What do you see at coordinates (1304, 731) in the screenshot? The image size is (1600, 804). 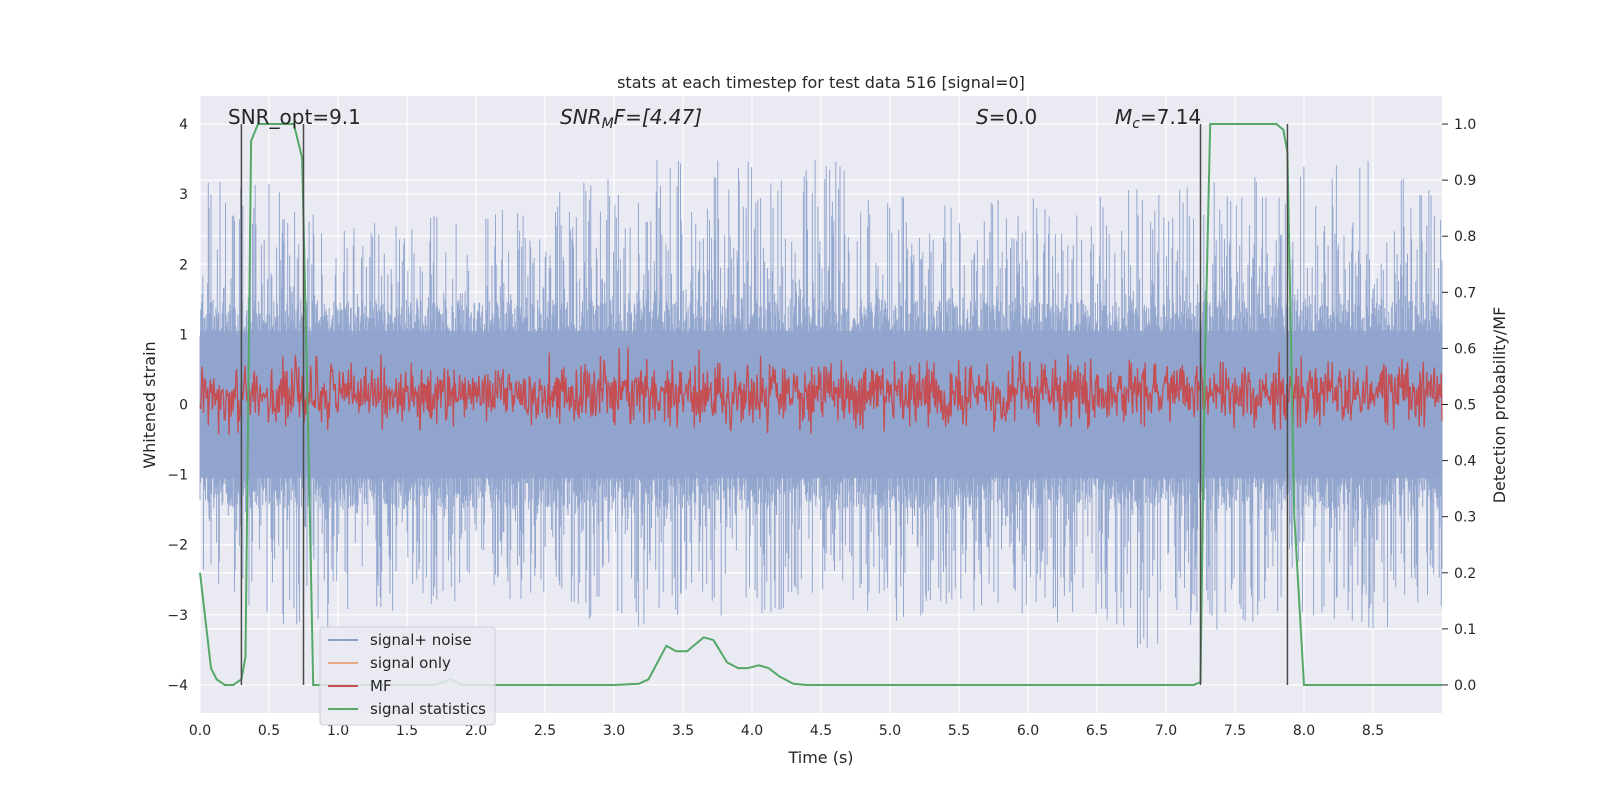 I see `x-tick-label: 8.0` at bounding box center [1304, 731].